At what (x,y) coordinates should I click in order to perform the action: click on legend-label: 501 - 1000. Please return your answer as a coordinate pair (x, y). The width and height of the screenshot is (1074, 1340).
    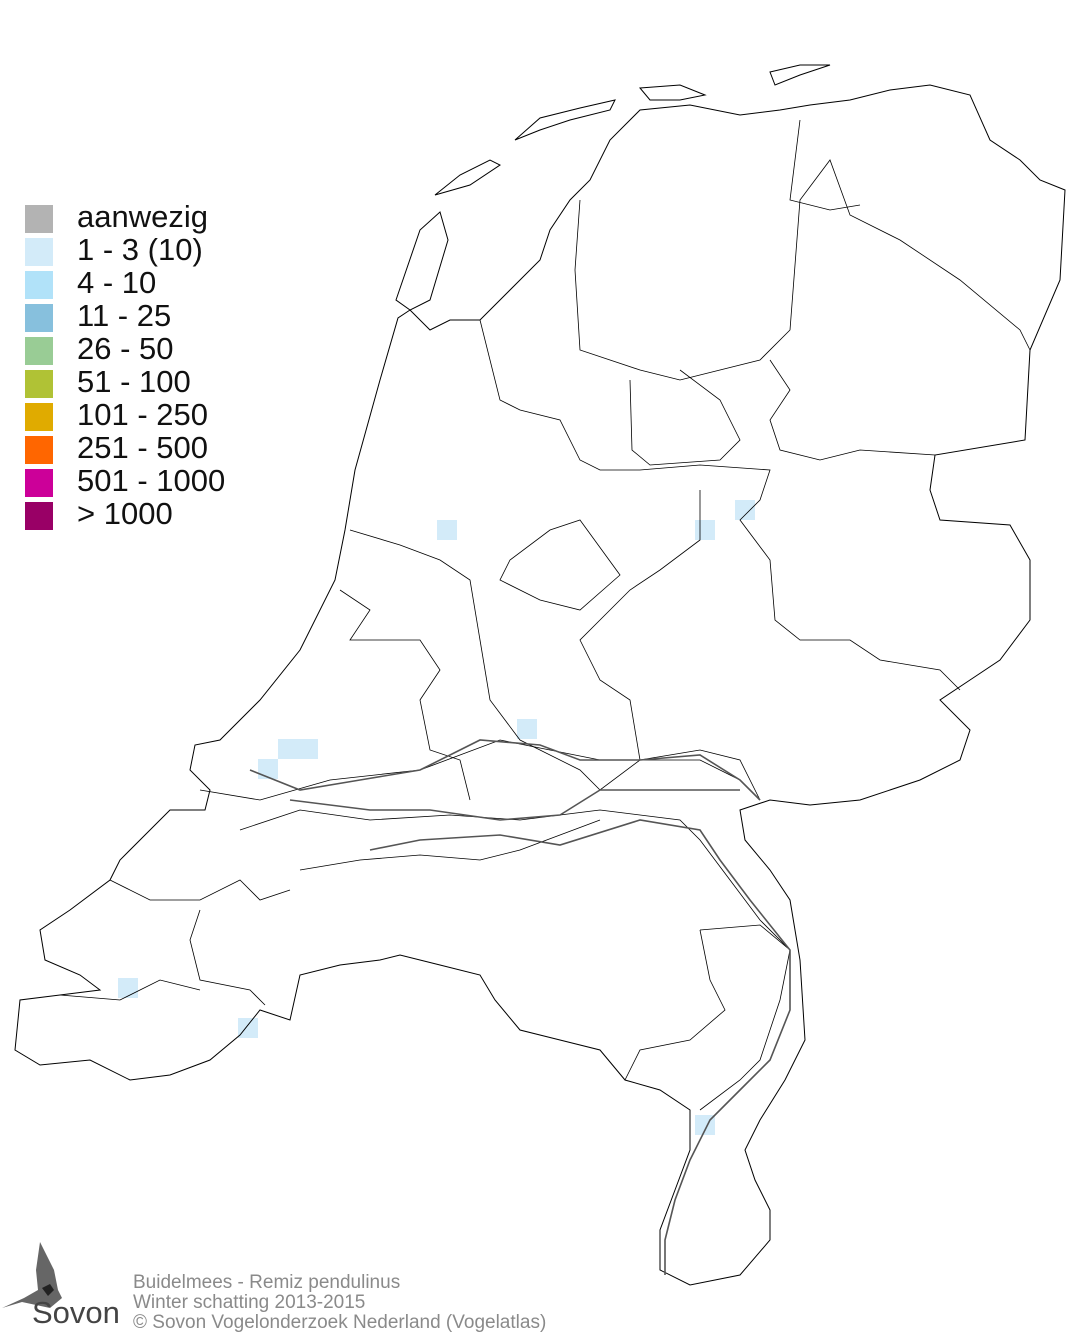
    Looking at the image, I should click on (151, 480).